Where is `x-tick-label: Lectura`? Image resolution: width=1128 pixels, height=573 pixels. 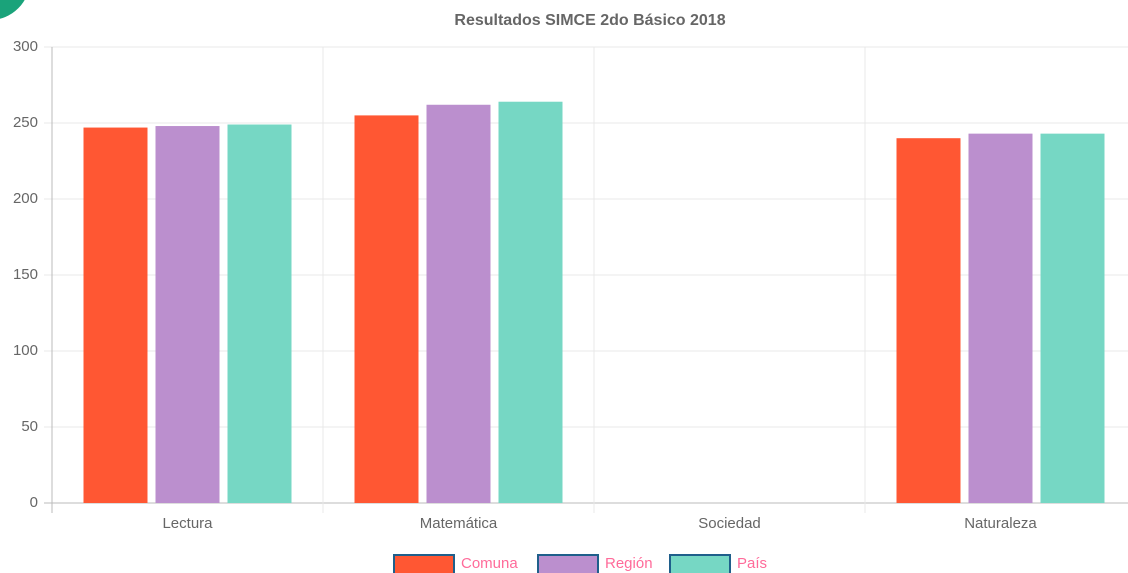 x-tick-label: Lectura is located at coordinates (187, 523).